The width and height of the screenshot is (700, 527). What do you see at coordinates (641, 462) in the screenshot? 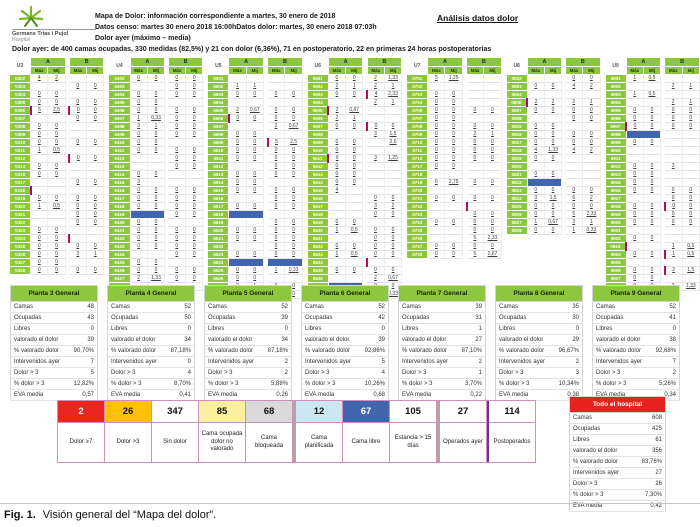
I see `stat-value: 83,76%` at bounding box center [641, 462].